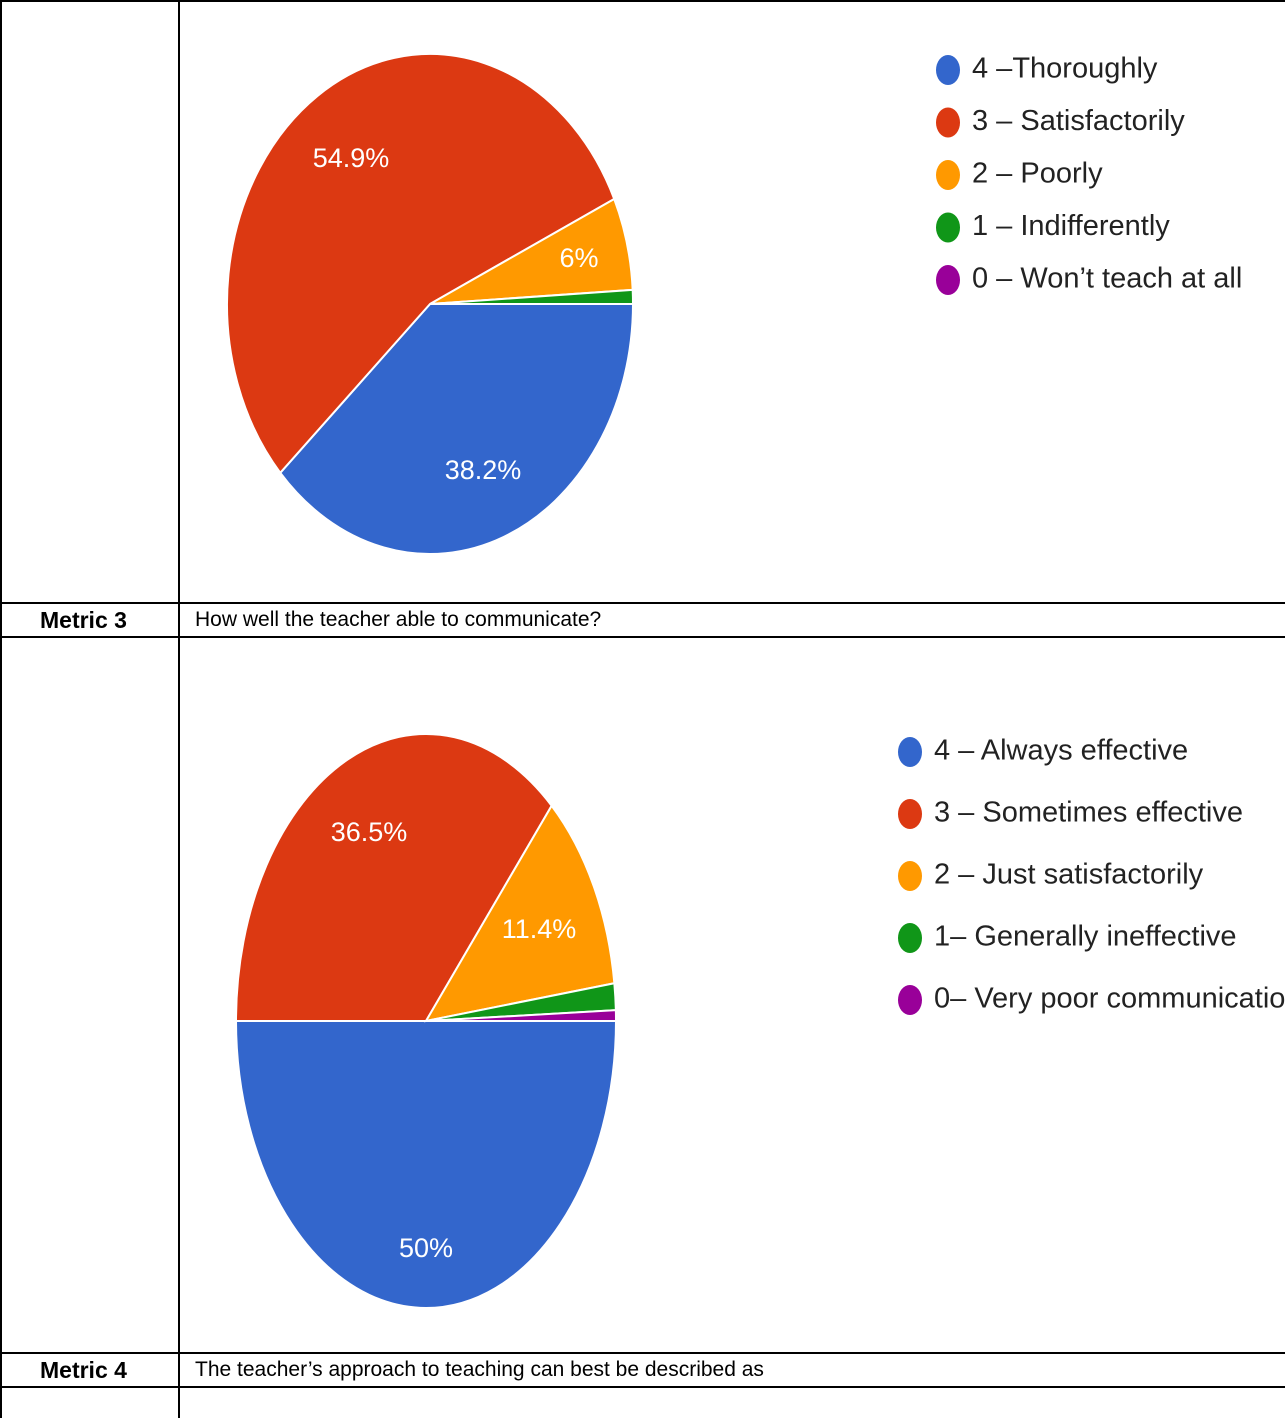 Image resolution: width=1285 pixels, height=1418 pixels. What do you see at coordinates (642, 1) in the screenshot?
I see `table-top-border` at bounding box center [642, 1].